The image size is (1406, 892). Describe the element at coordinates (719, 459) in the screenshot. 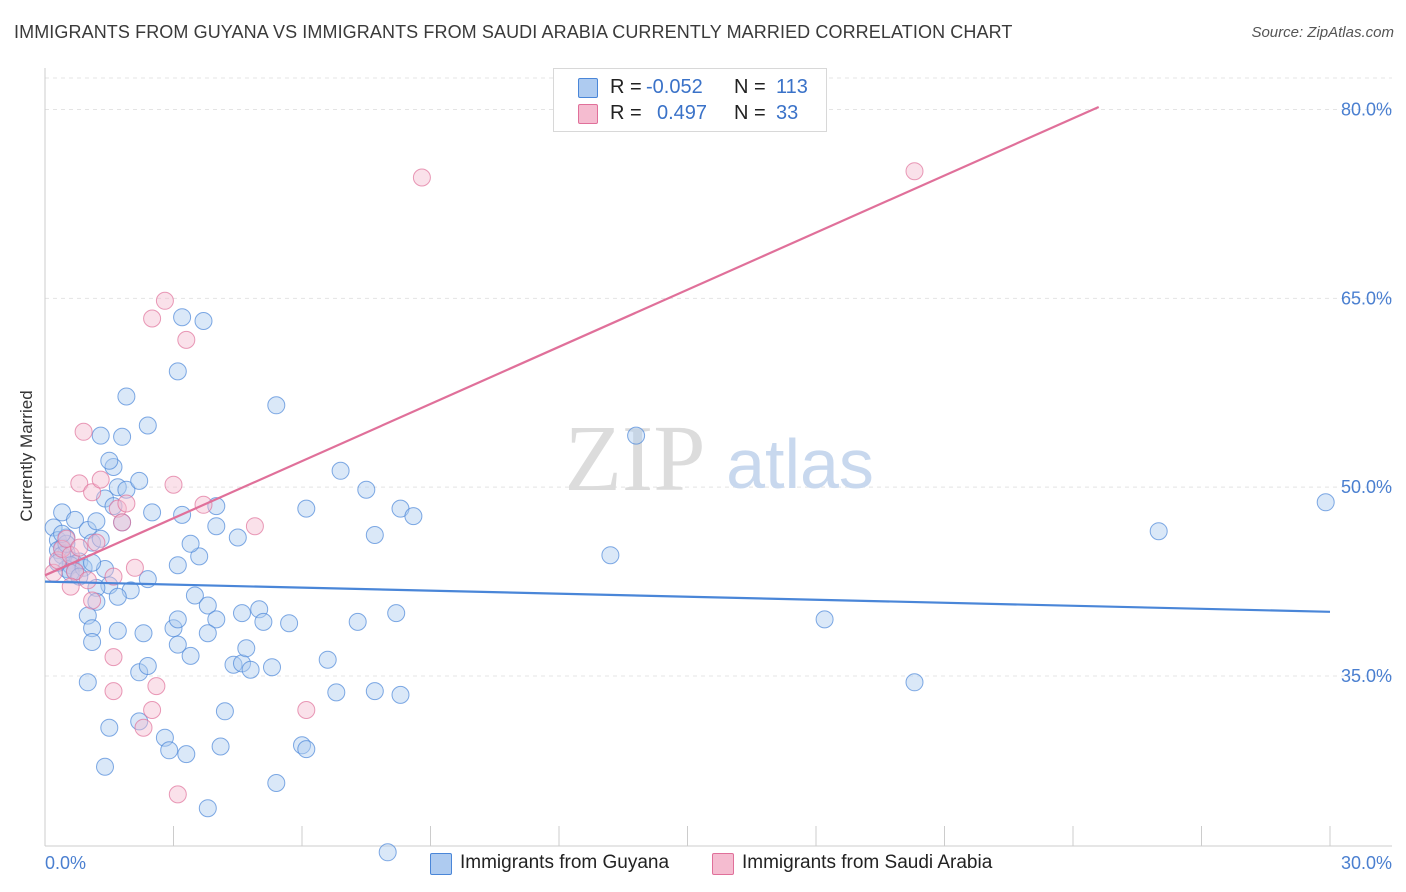

I see `watermark: ZIP atlas` at that location.